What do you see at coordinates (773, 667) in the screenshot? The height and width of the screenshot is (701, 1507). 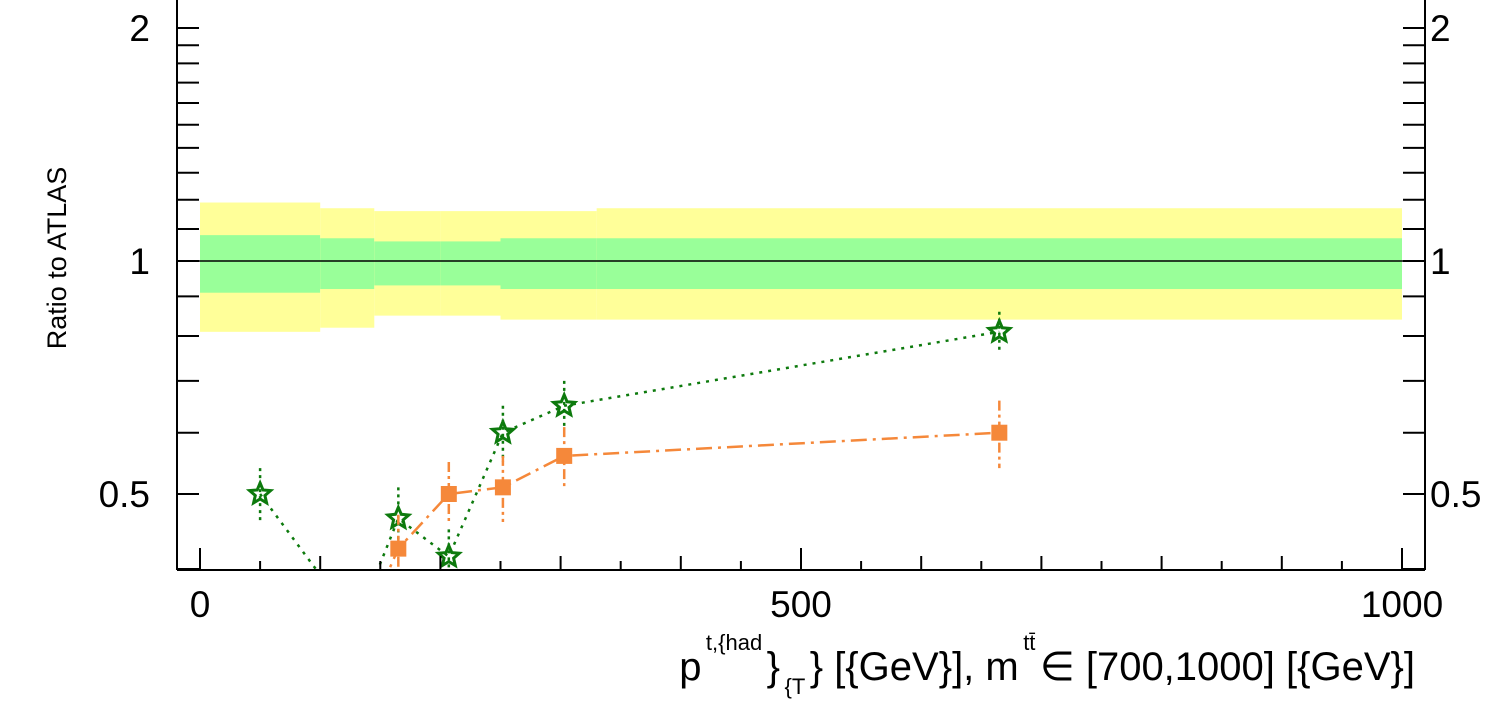 I see `x-label-p-sub: }` at bounding box center [773, 667].